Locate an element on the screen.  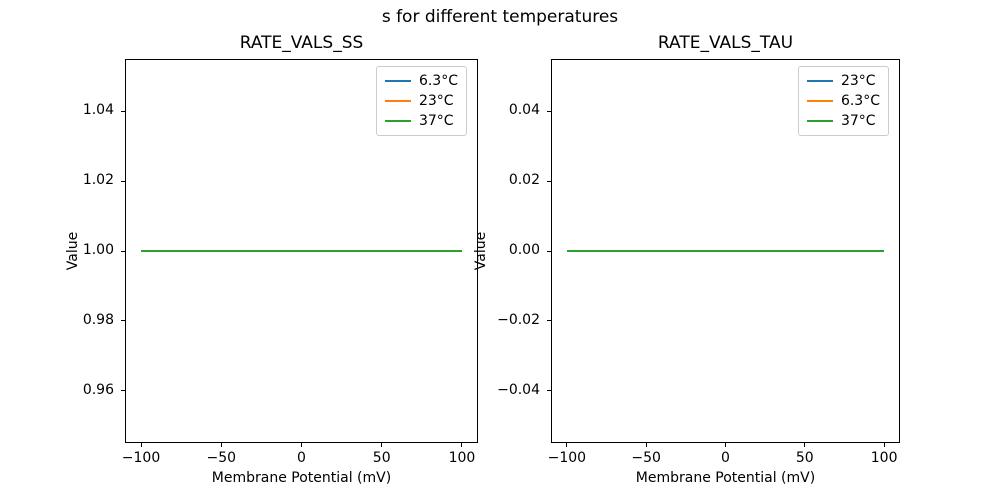
y-tick-label: 1.02 is located at coordinates (98, 180).